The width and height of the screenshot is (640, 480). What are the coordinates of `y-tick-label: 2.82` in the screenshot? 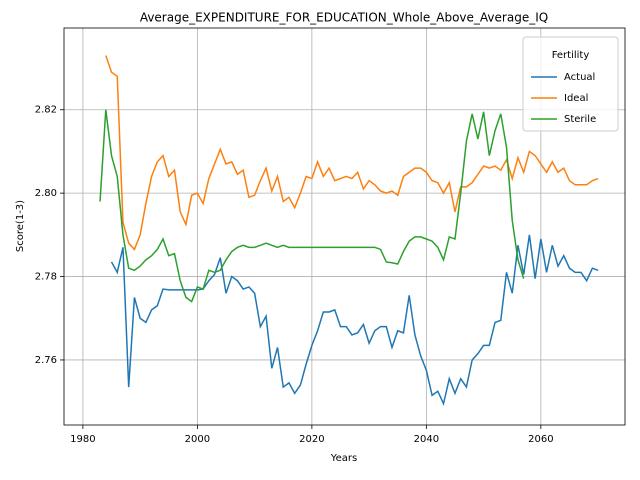 It's located at (46, 110).